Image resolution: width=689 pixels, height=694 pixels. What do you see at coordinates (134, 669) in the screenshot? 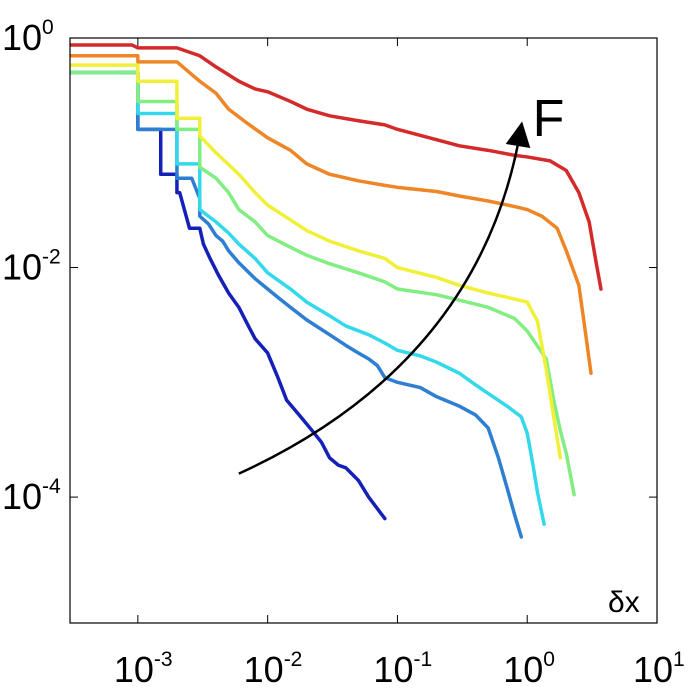
I see `x-tick-base-0: 10` at bounding box center [134, 669].